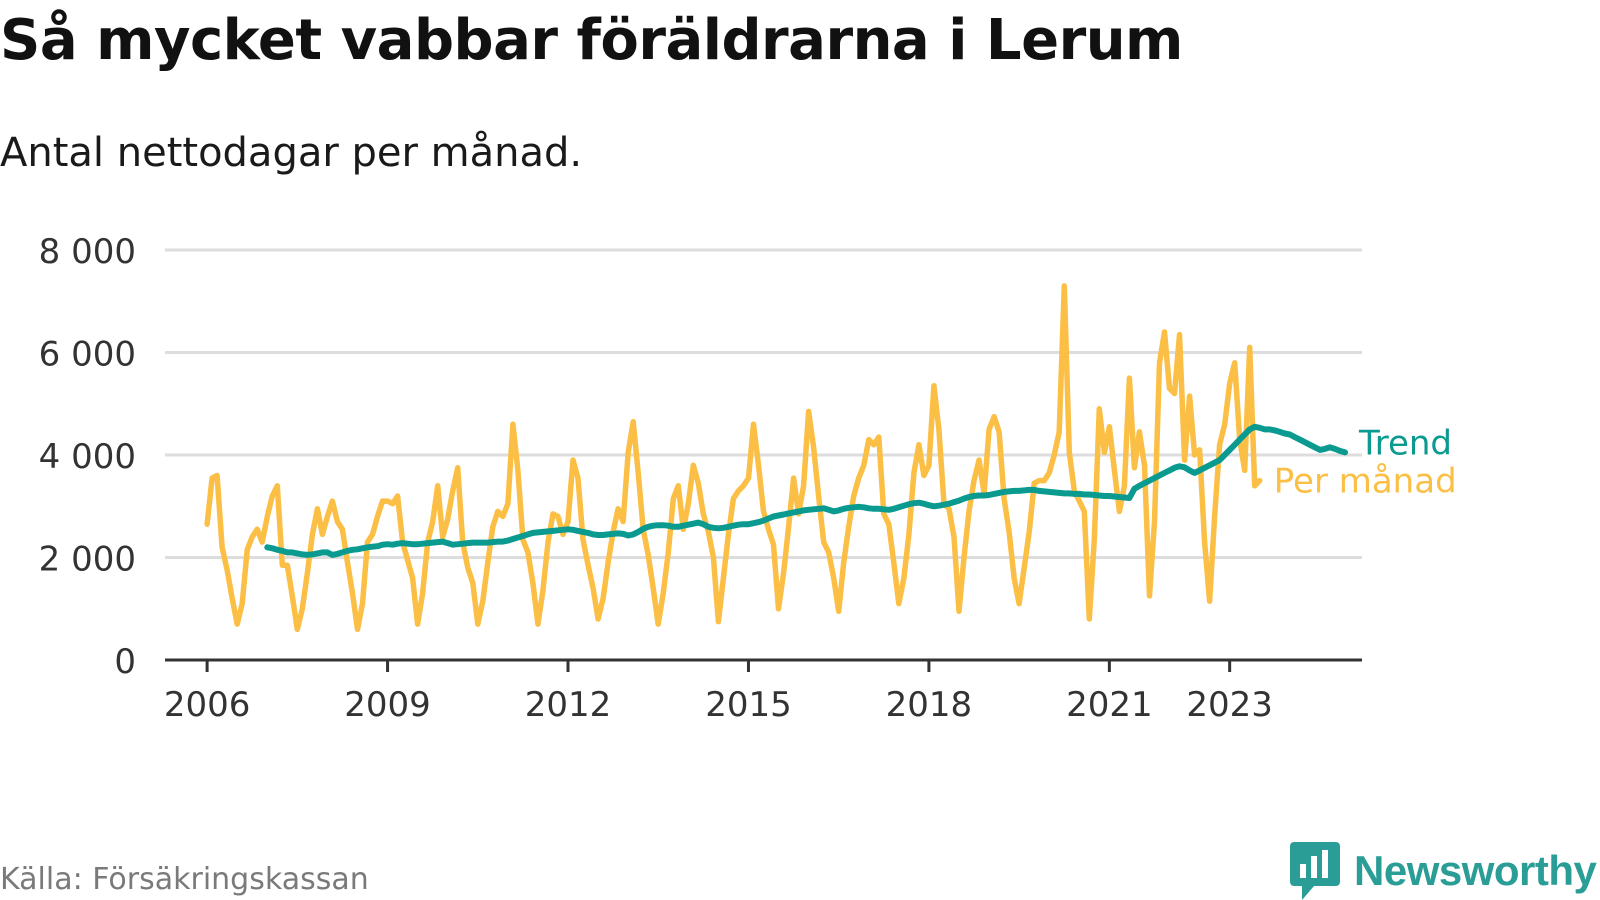 The width and height of the screenshot is (1600, 900). I want to click on series-label-per-manad: Per månad, so click(1365, 482).